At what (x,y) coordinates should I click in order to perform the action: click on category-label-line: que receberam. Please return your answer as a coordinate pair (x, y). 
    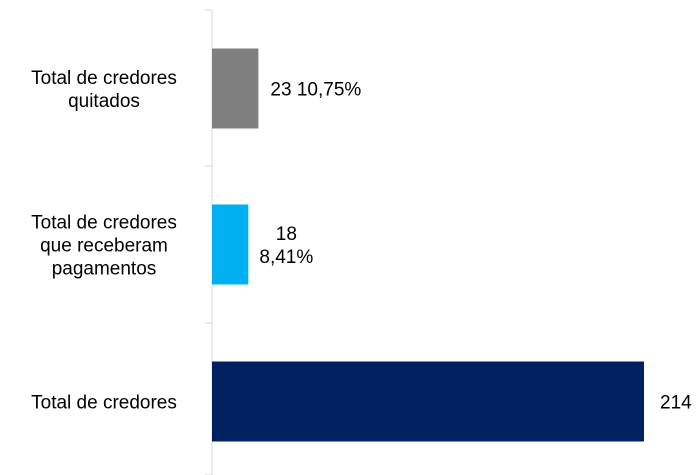
    Looking at the image, I should click on (104, 246).